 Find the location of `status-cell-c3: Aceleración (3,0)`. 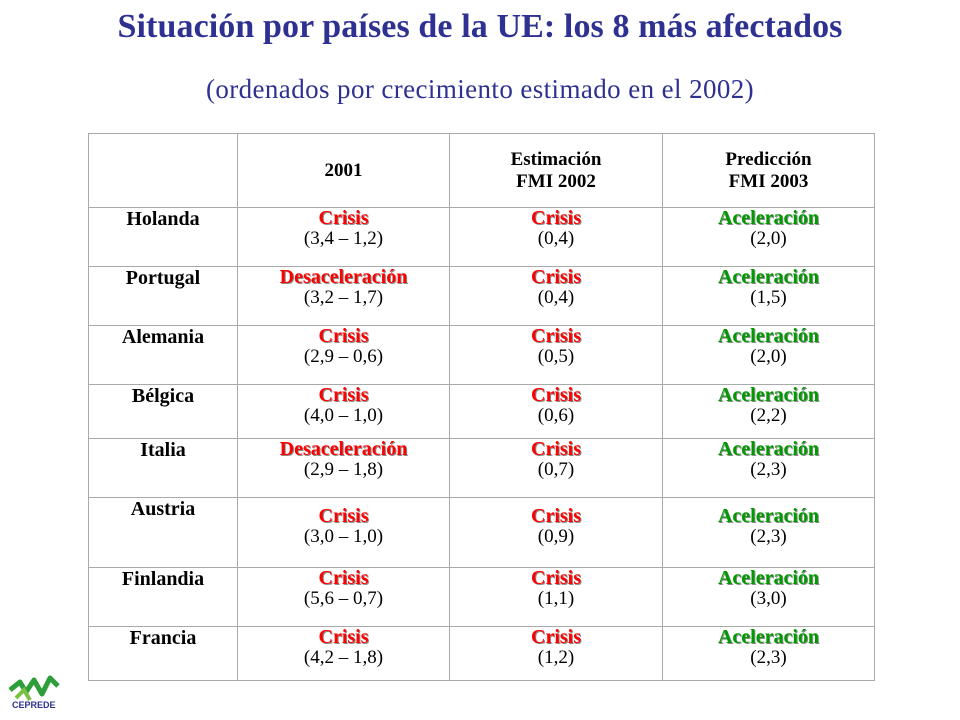

status-cell-c3: Aceleración (3,0) is located at coordinates (768, 597).